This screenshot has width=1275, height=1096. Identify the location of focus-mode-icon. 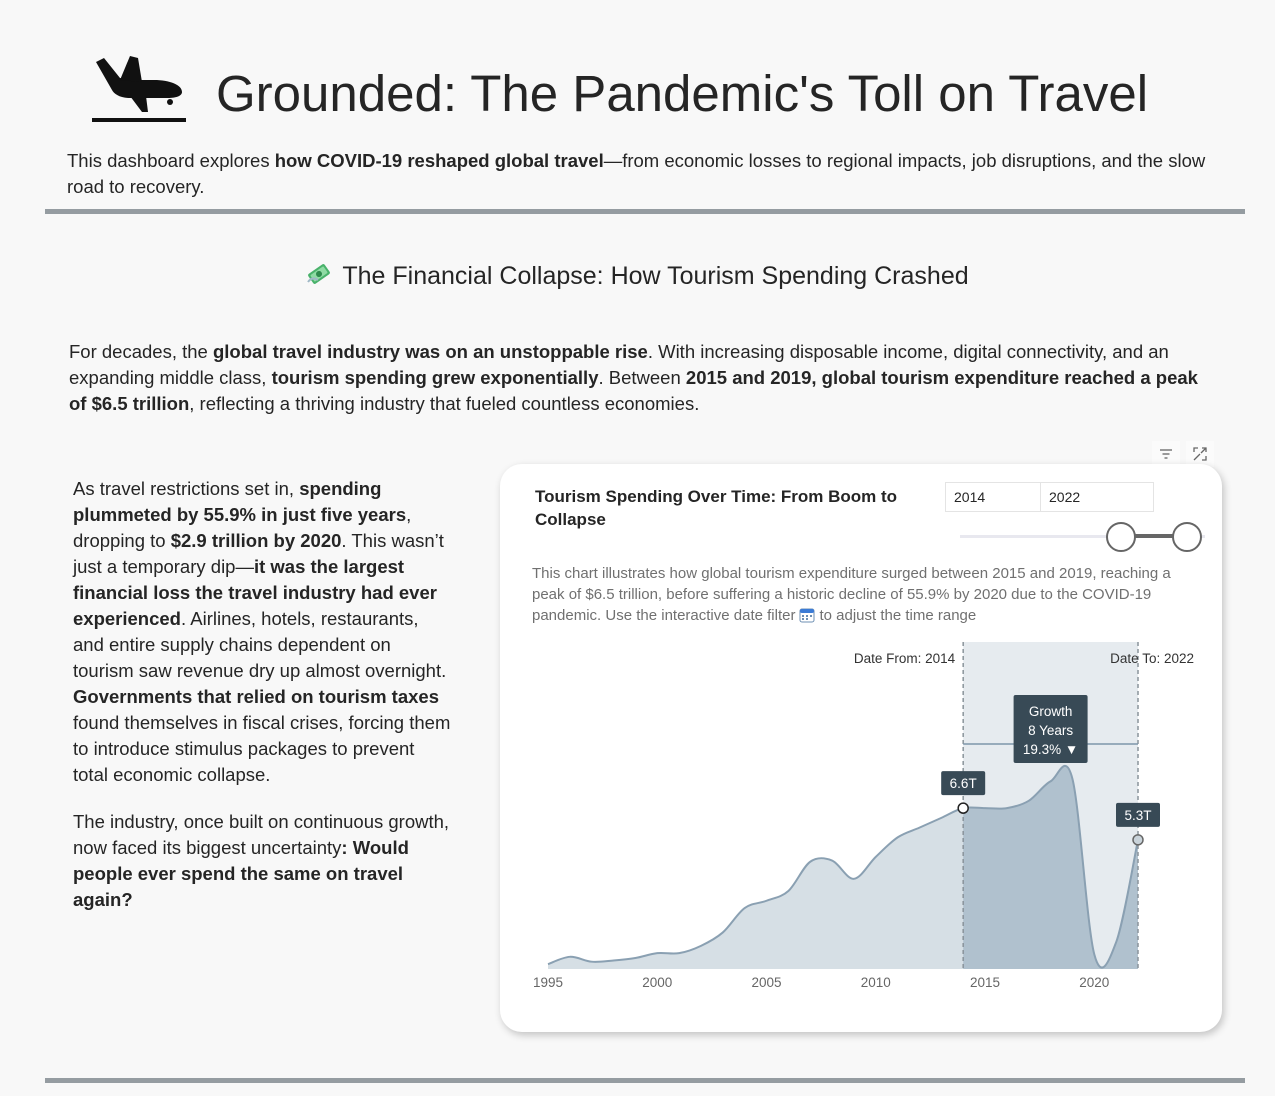
(1200, 454).